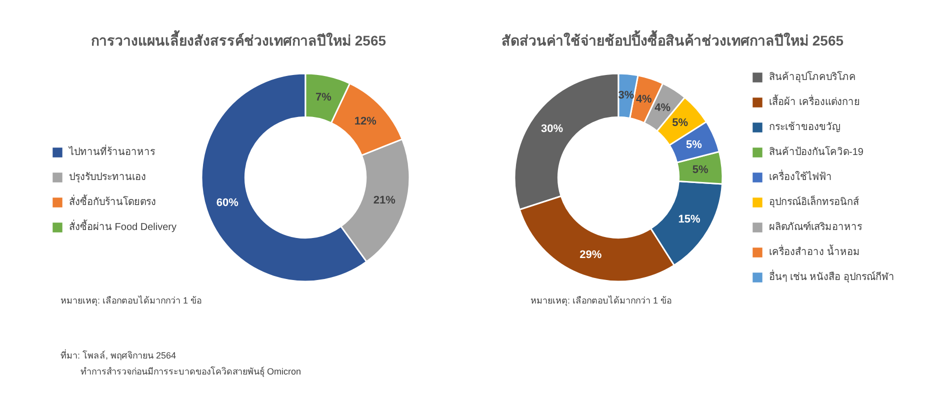 The width and height of the screenshot is (948, 399). What do you see at coordinates (365, 121) in the screenshot?
I see `data-label: 12%` at bounding box center [365, 121].